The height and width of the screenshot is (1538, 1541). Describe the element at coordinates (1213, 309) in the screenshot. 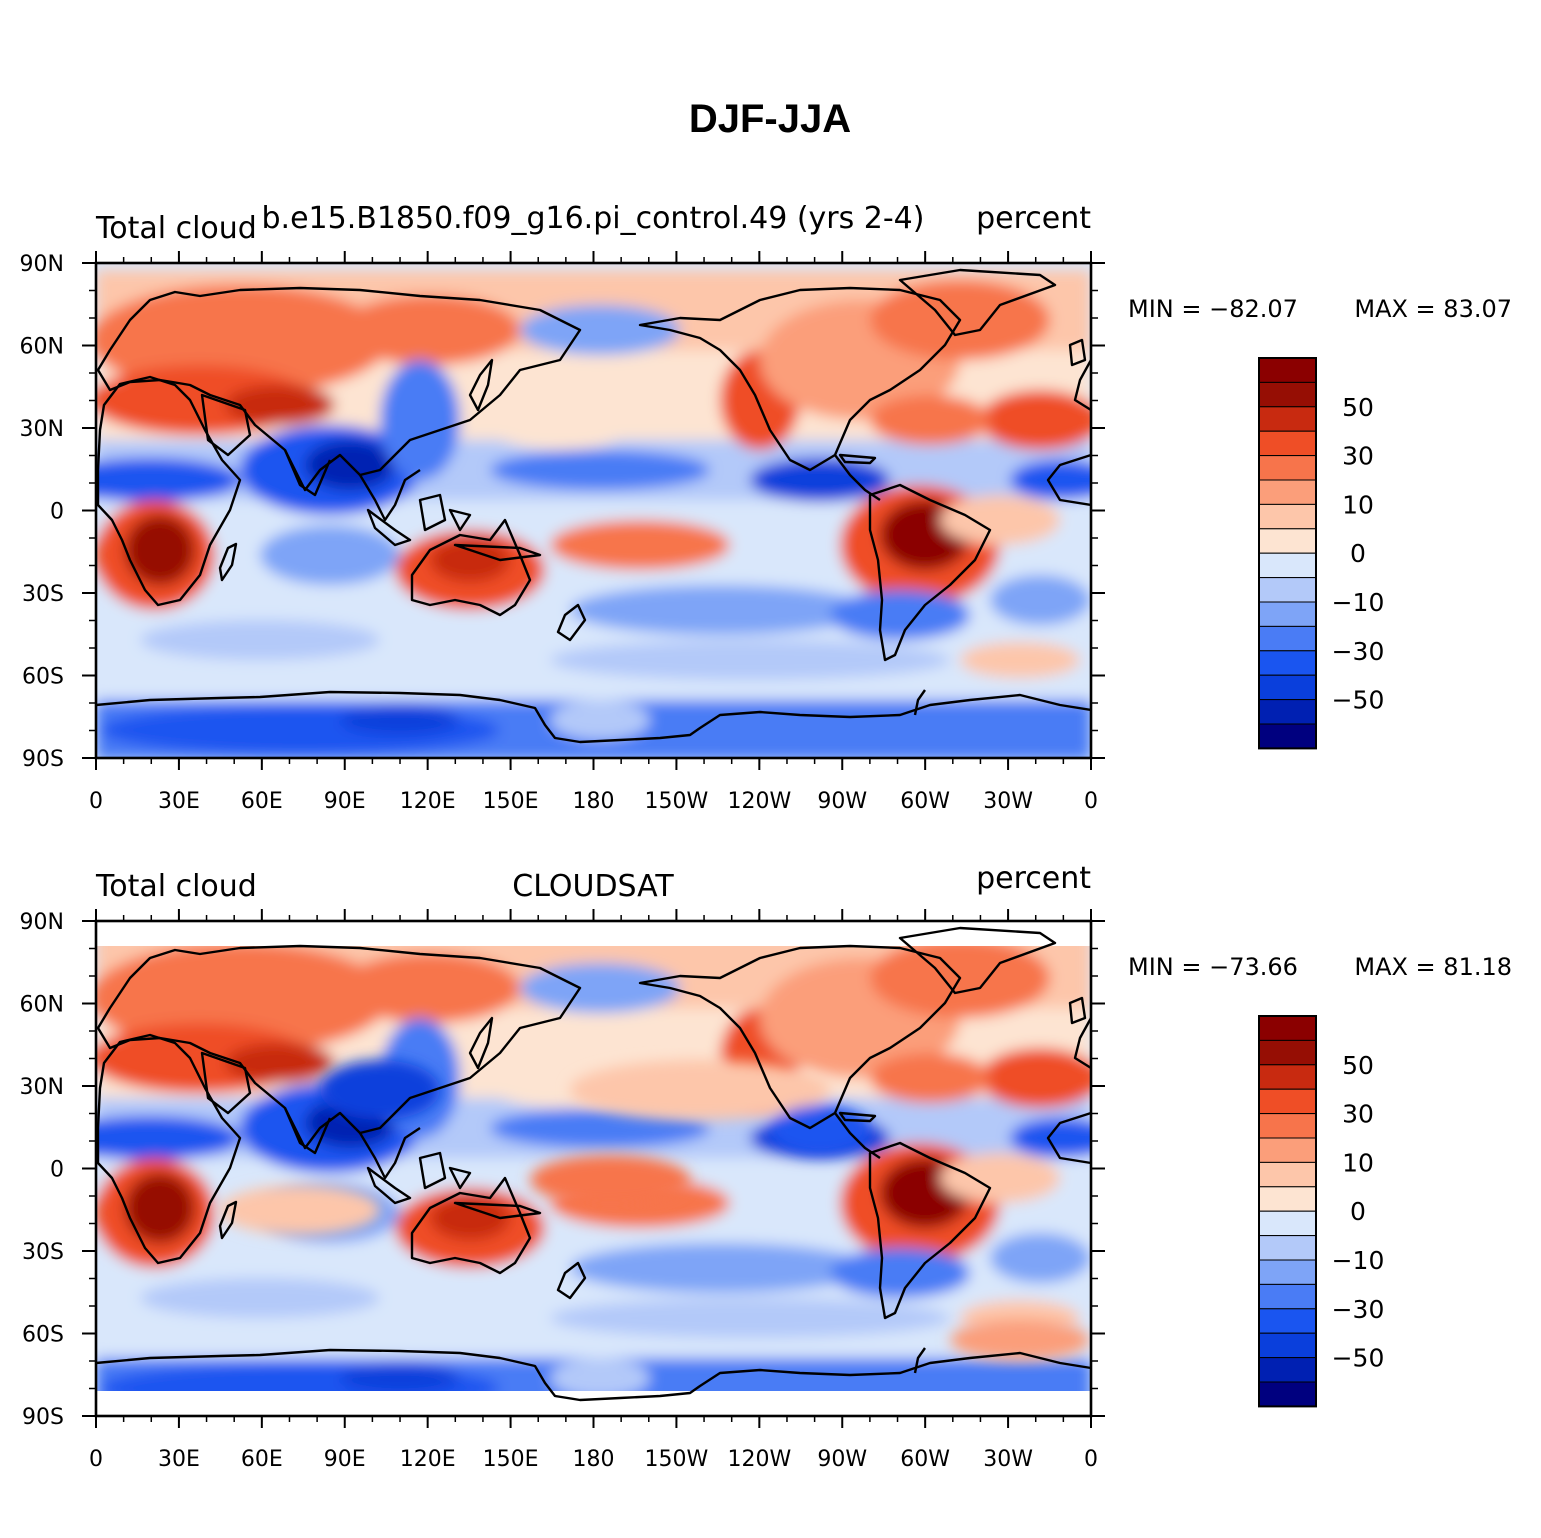

I see `panel-1-min-text: MIN = −82.07` at that location.